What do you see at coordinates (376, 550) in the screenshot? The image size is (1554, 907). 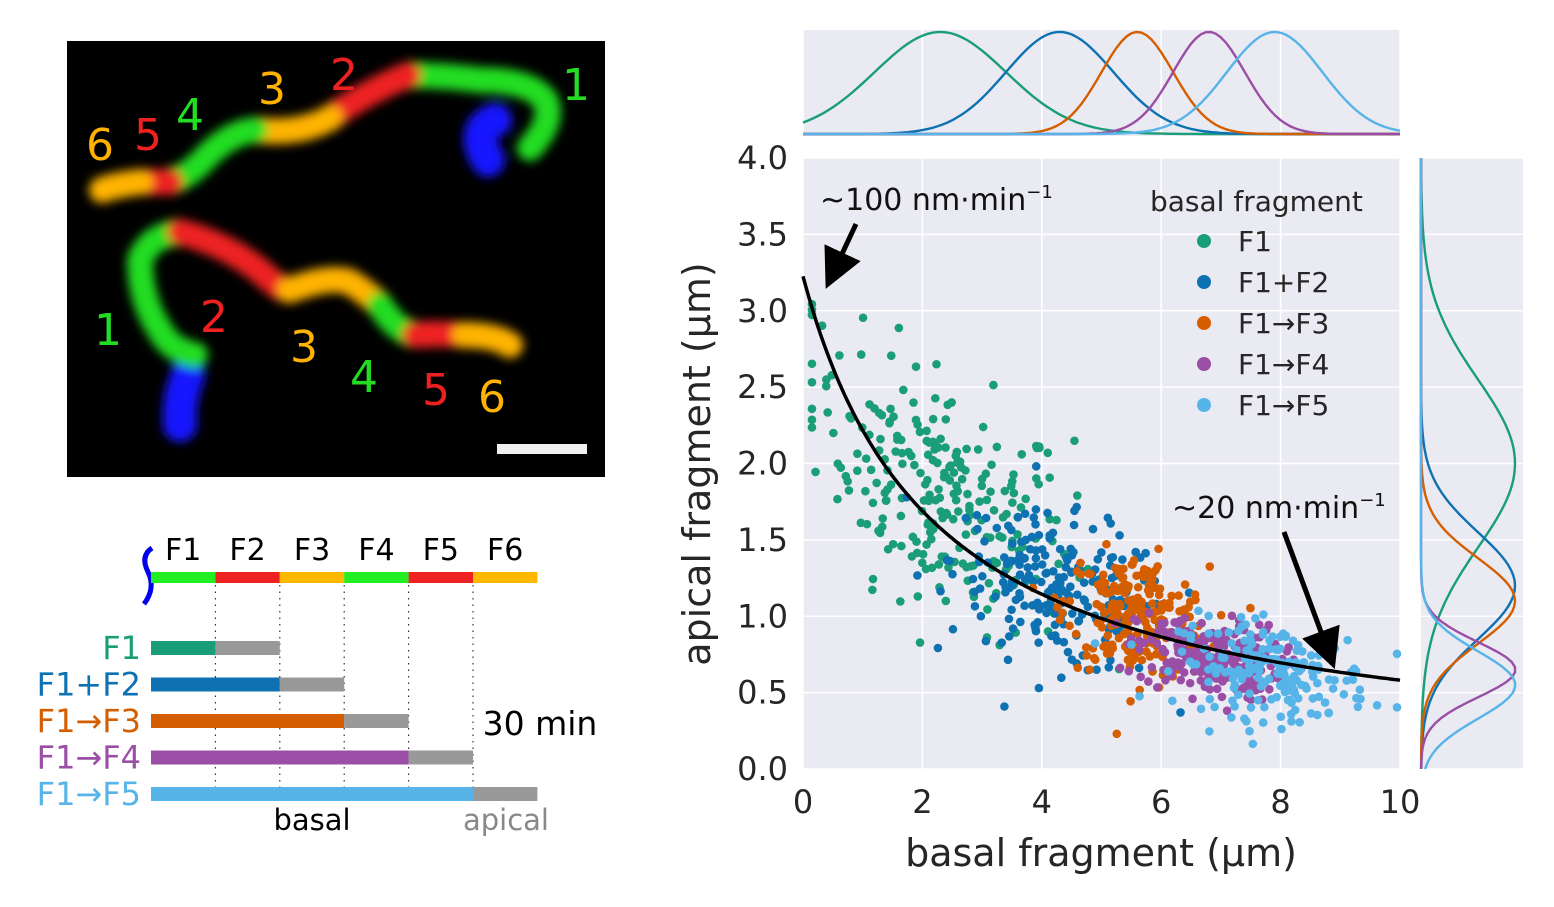 I see `segment-label-f4: F4` at bounding box center [376, 550].